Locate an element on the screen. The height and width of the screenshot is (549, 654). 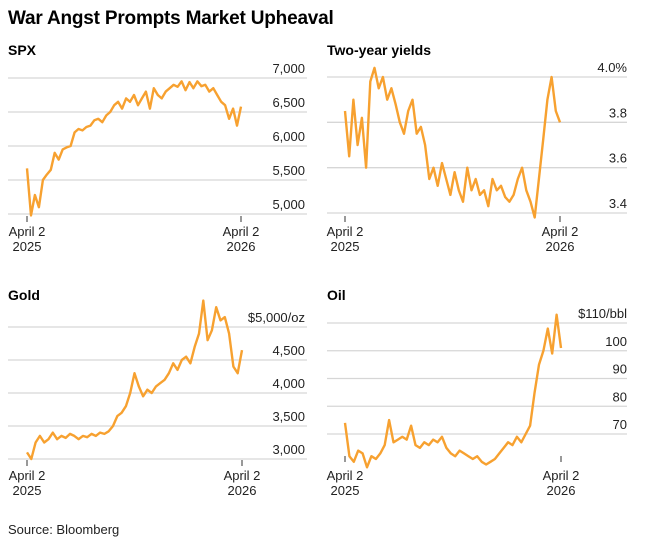
source-note: Source: Bloomberg is located at coordinates (64, 529).